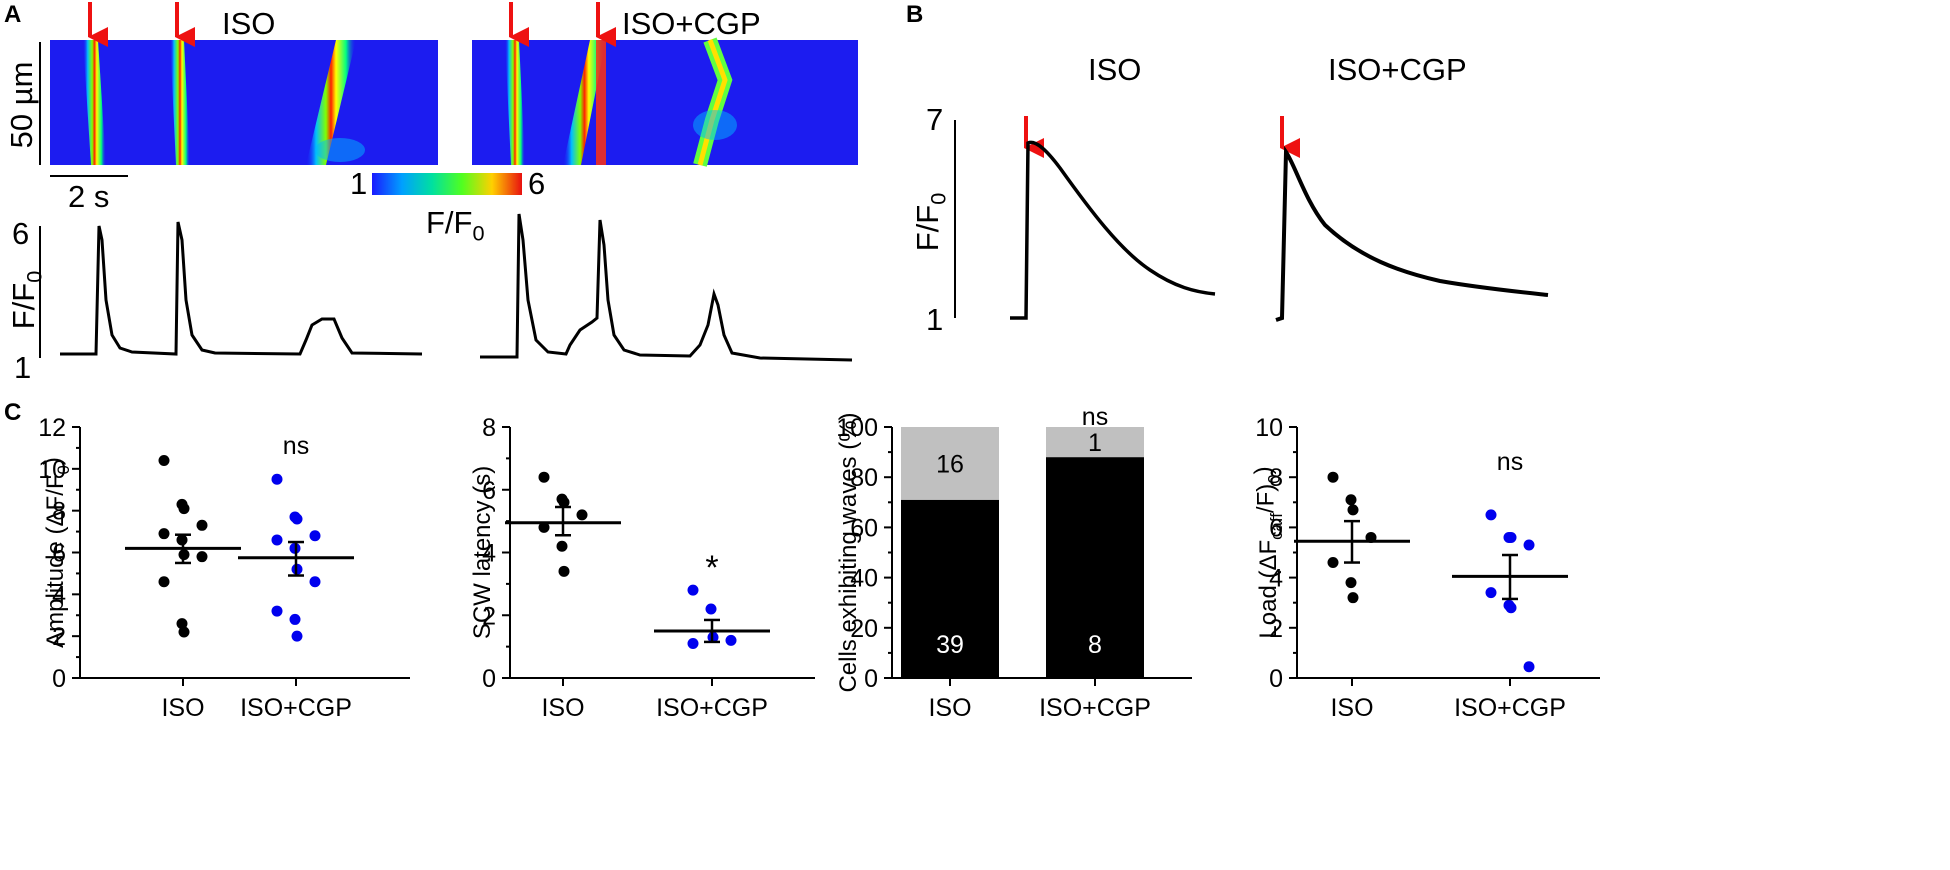 The image size is (1950, 870). I want to click on panel-b-title-cgp: ISO+CGP, so click(1397, 69).